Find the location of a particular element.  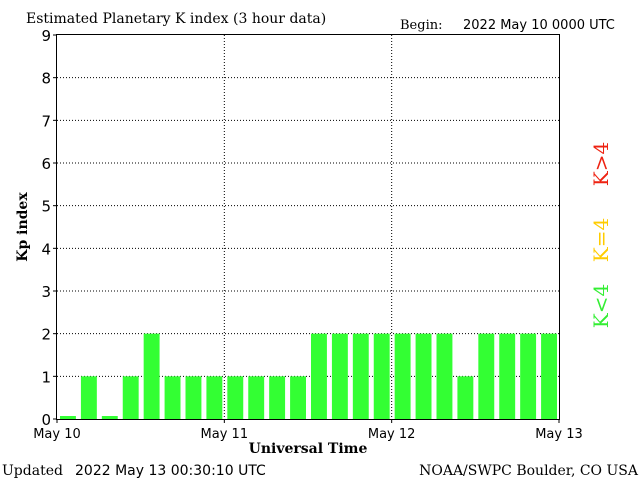

y-tick-label: 8 is located at coordinates (46, 79).